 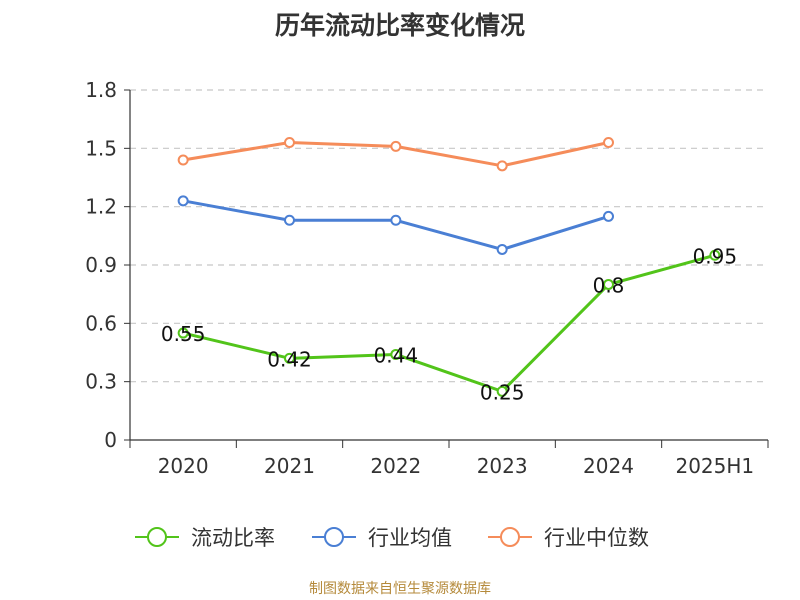 I want to click on legend-label: 行业均值, so click(x=410, y=538).